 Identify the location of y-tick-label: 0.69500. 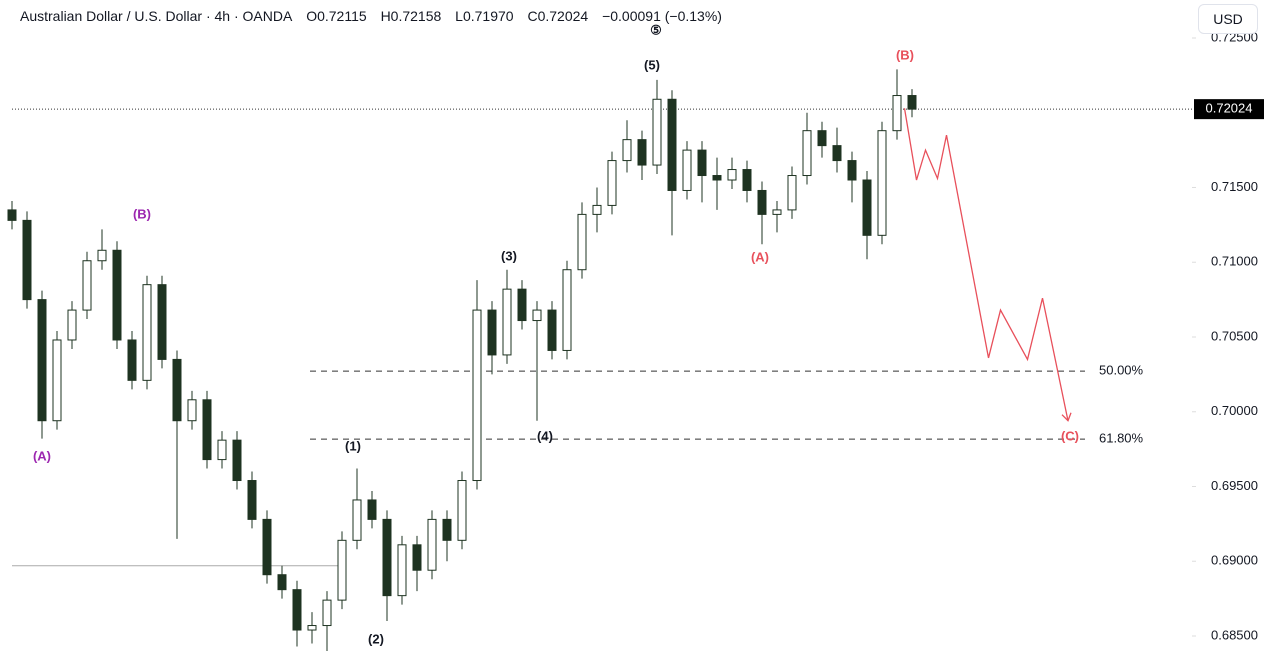
(1234, 485).